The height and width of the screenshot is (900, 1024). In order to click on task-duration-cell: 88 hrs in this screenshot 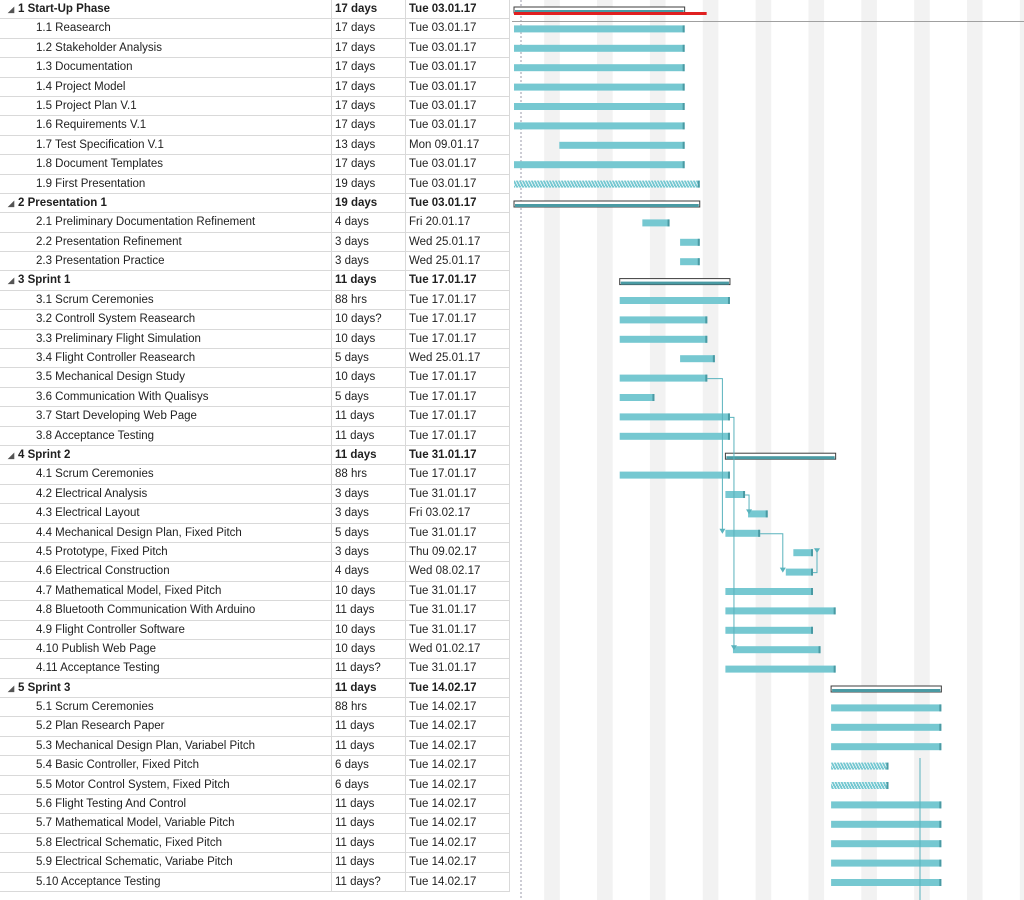, I will do `click(369, 707)`.